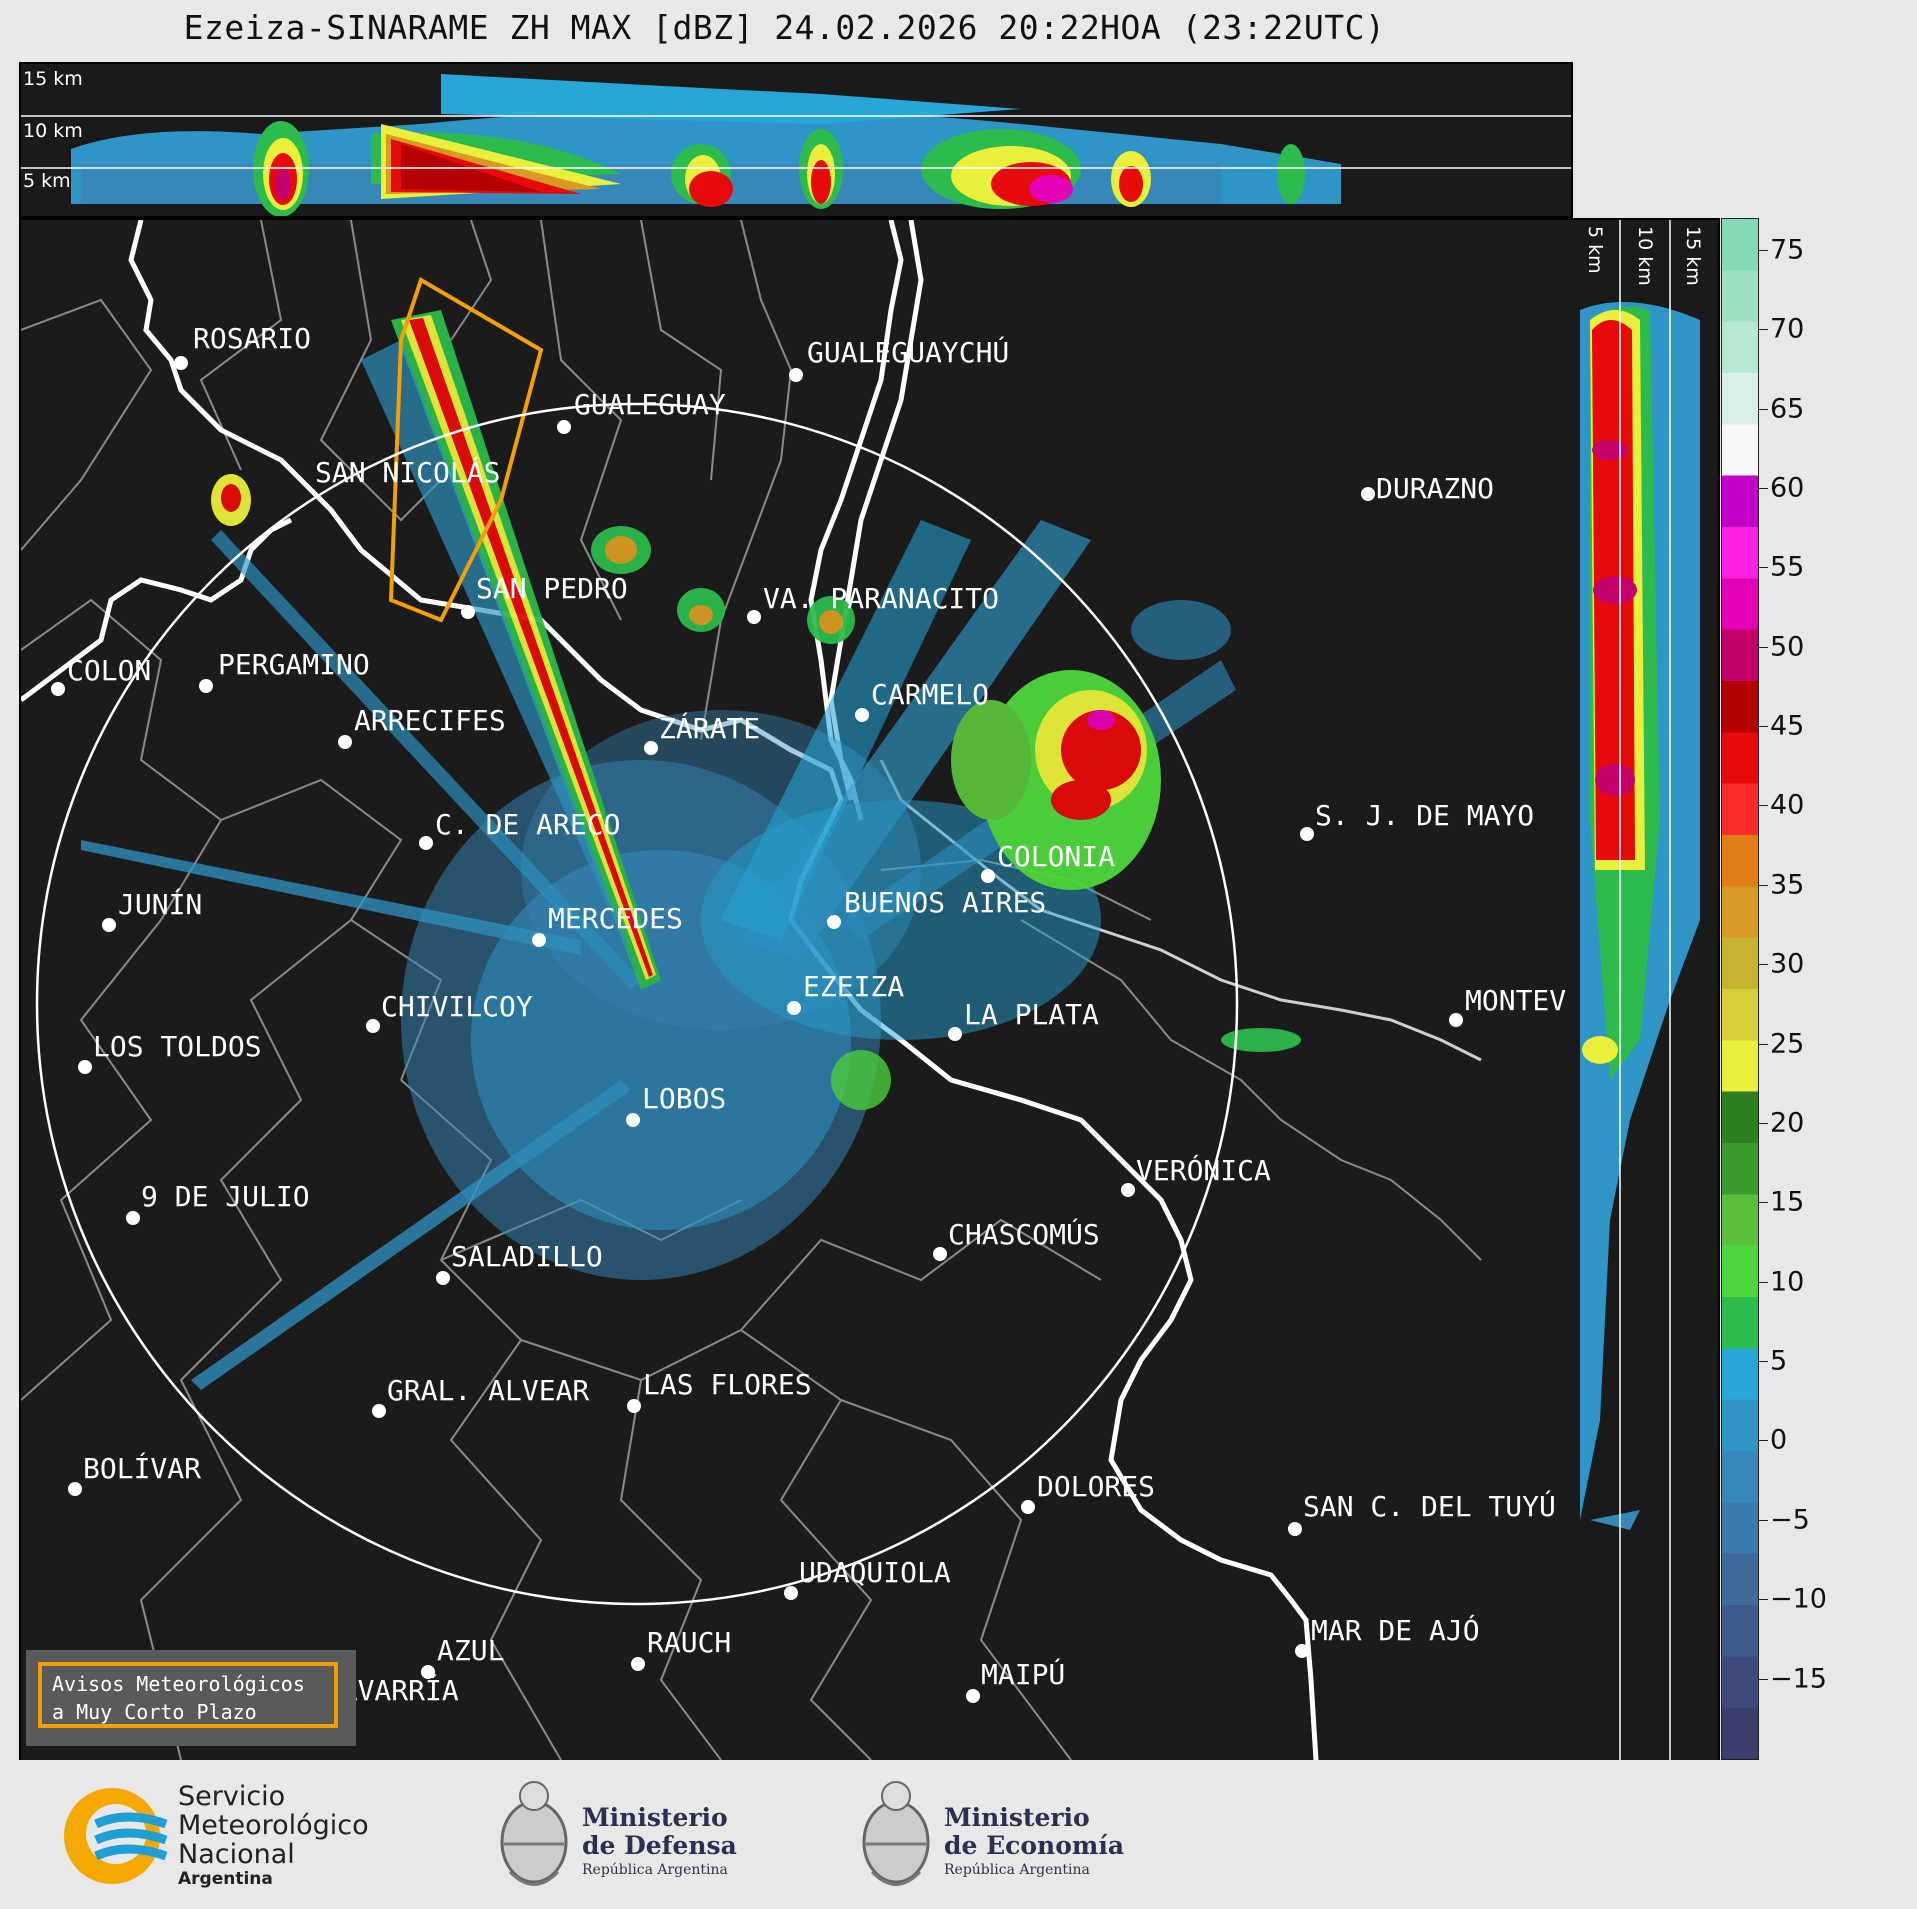  I want to click on colorbar-tick-label: −5, so click(1790, 1520).